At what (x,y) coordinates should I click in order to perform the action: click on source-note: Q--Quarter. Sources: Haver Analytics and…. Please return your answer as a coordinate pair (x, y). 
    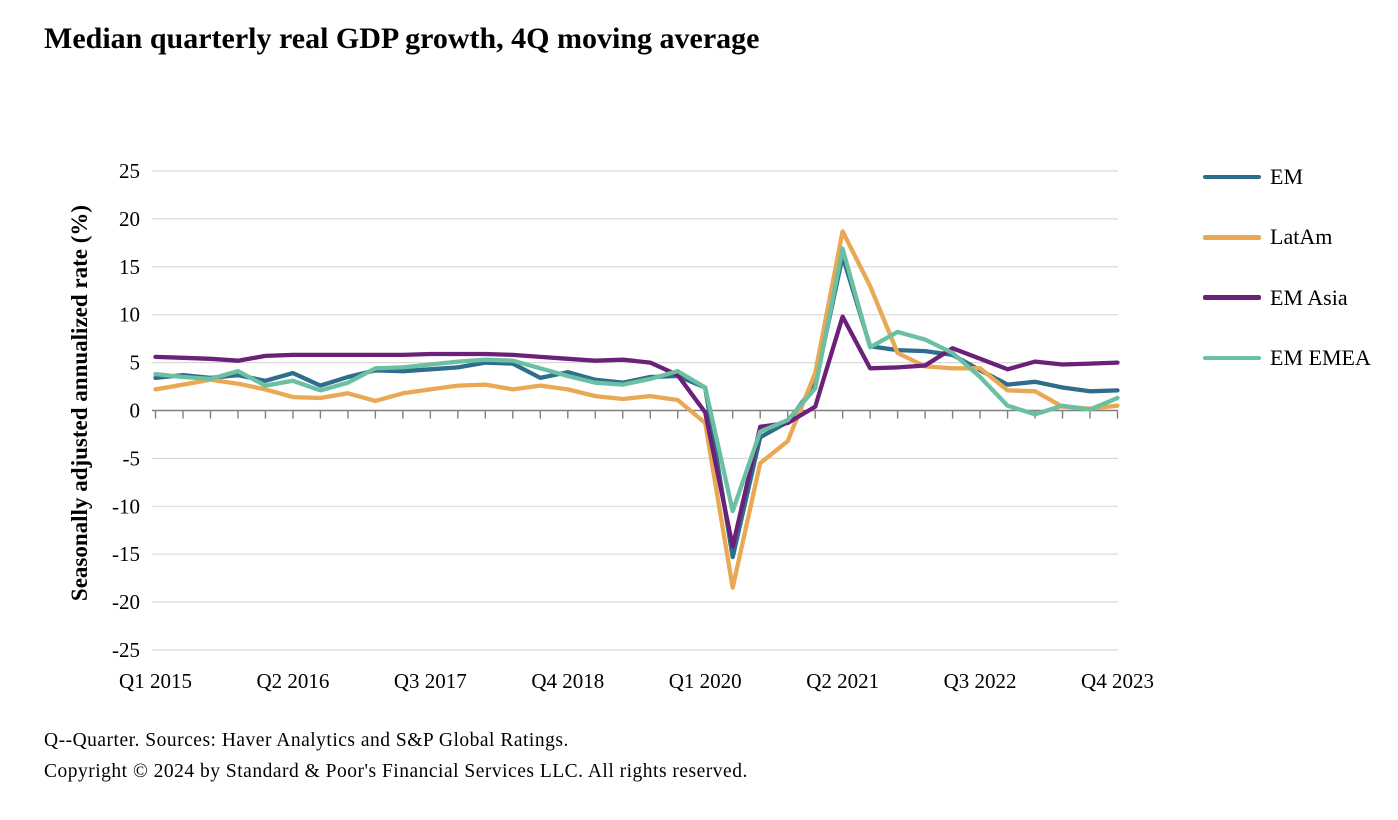
    Looking at the image, I should click on (306, 740).